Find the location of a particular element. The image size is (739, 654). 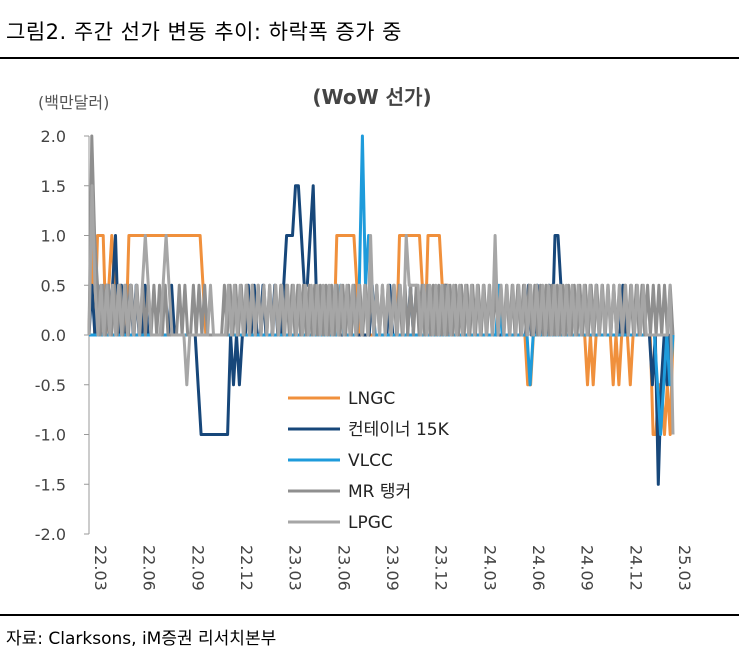

x-tick-label: 25.03 is located at coordinates (684, 568).